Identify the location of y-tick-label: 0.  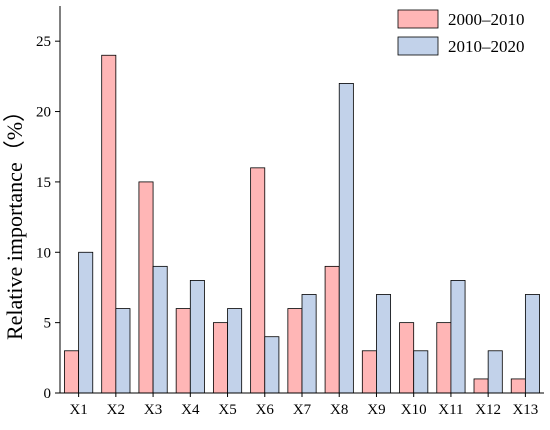
(48, 394).